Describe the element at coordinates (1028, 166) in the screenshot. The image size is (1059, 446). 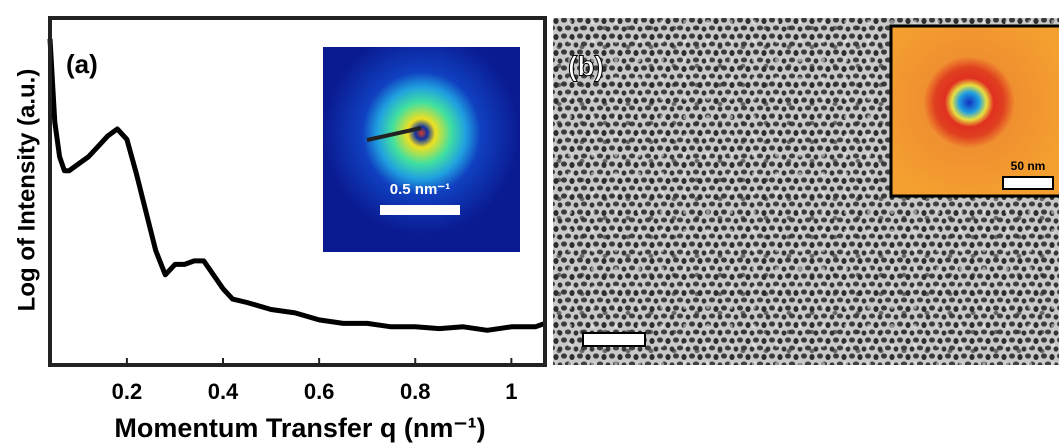
I see `inset-scale-label: 50 nm` at that location.